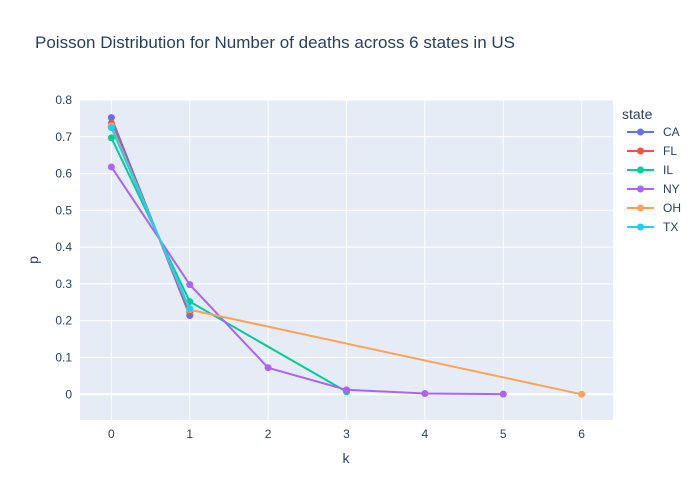 This screenshot has height=500, width=700. Describe the element at coordinates (63, 137) in the screenshot. I see `y-tick-label: 0.7` at that location.